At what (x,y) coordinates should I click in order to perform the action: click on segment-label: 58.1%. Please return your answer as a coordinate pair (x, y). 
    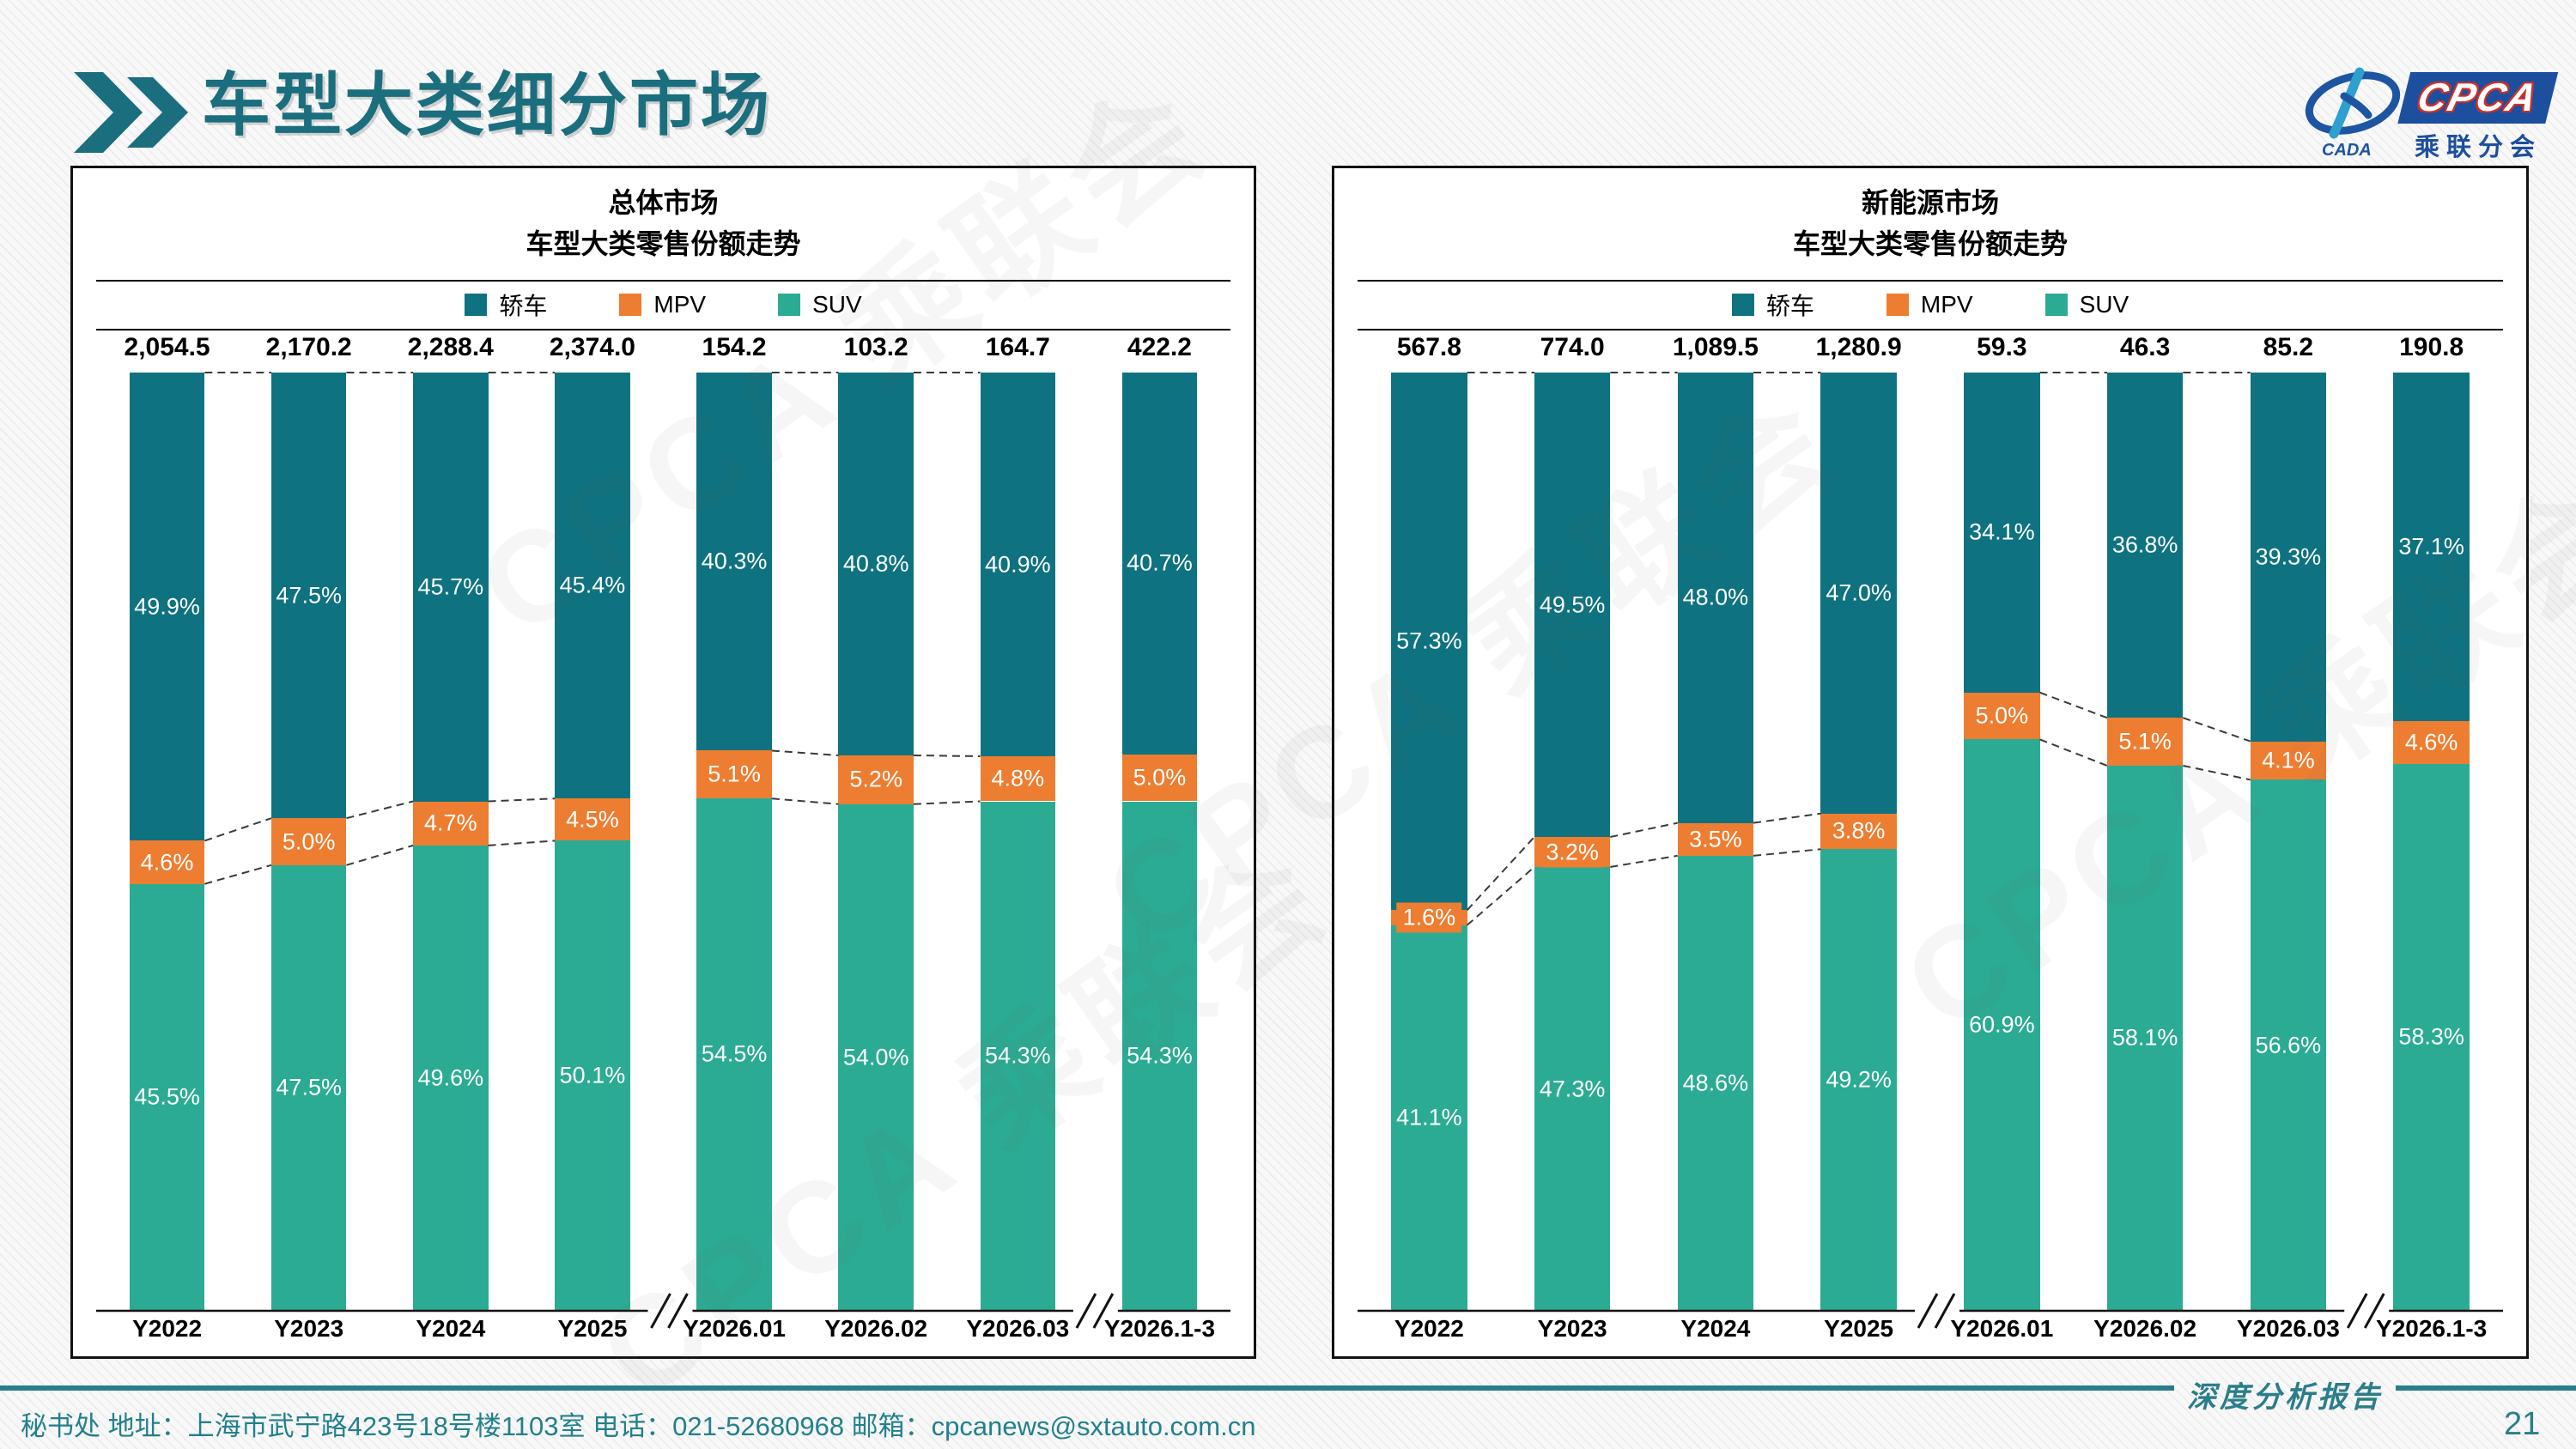
    Looking at the image, I should click on (2144, 1037).